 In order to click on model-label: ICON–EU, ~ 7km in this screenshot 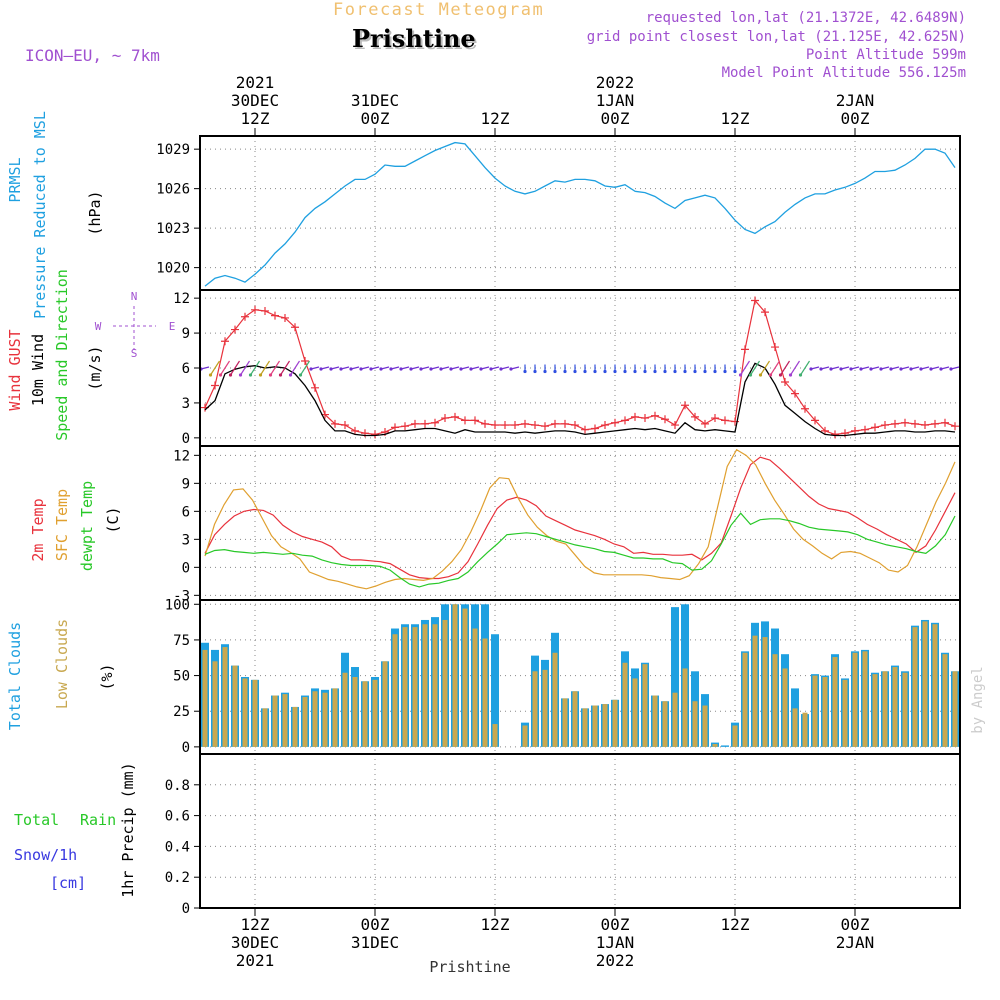, I will do `click(92, 55)`.